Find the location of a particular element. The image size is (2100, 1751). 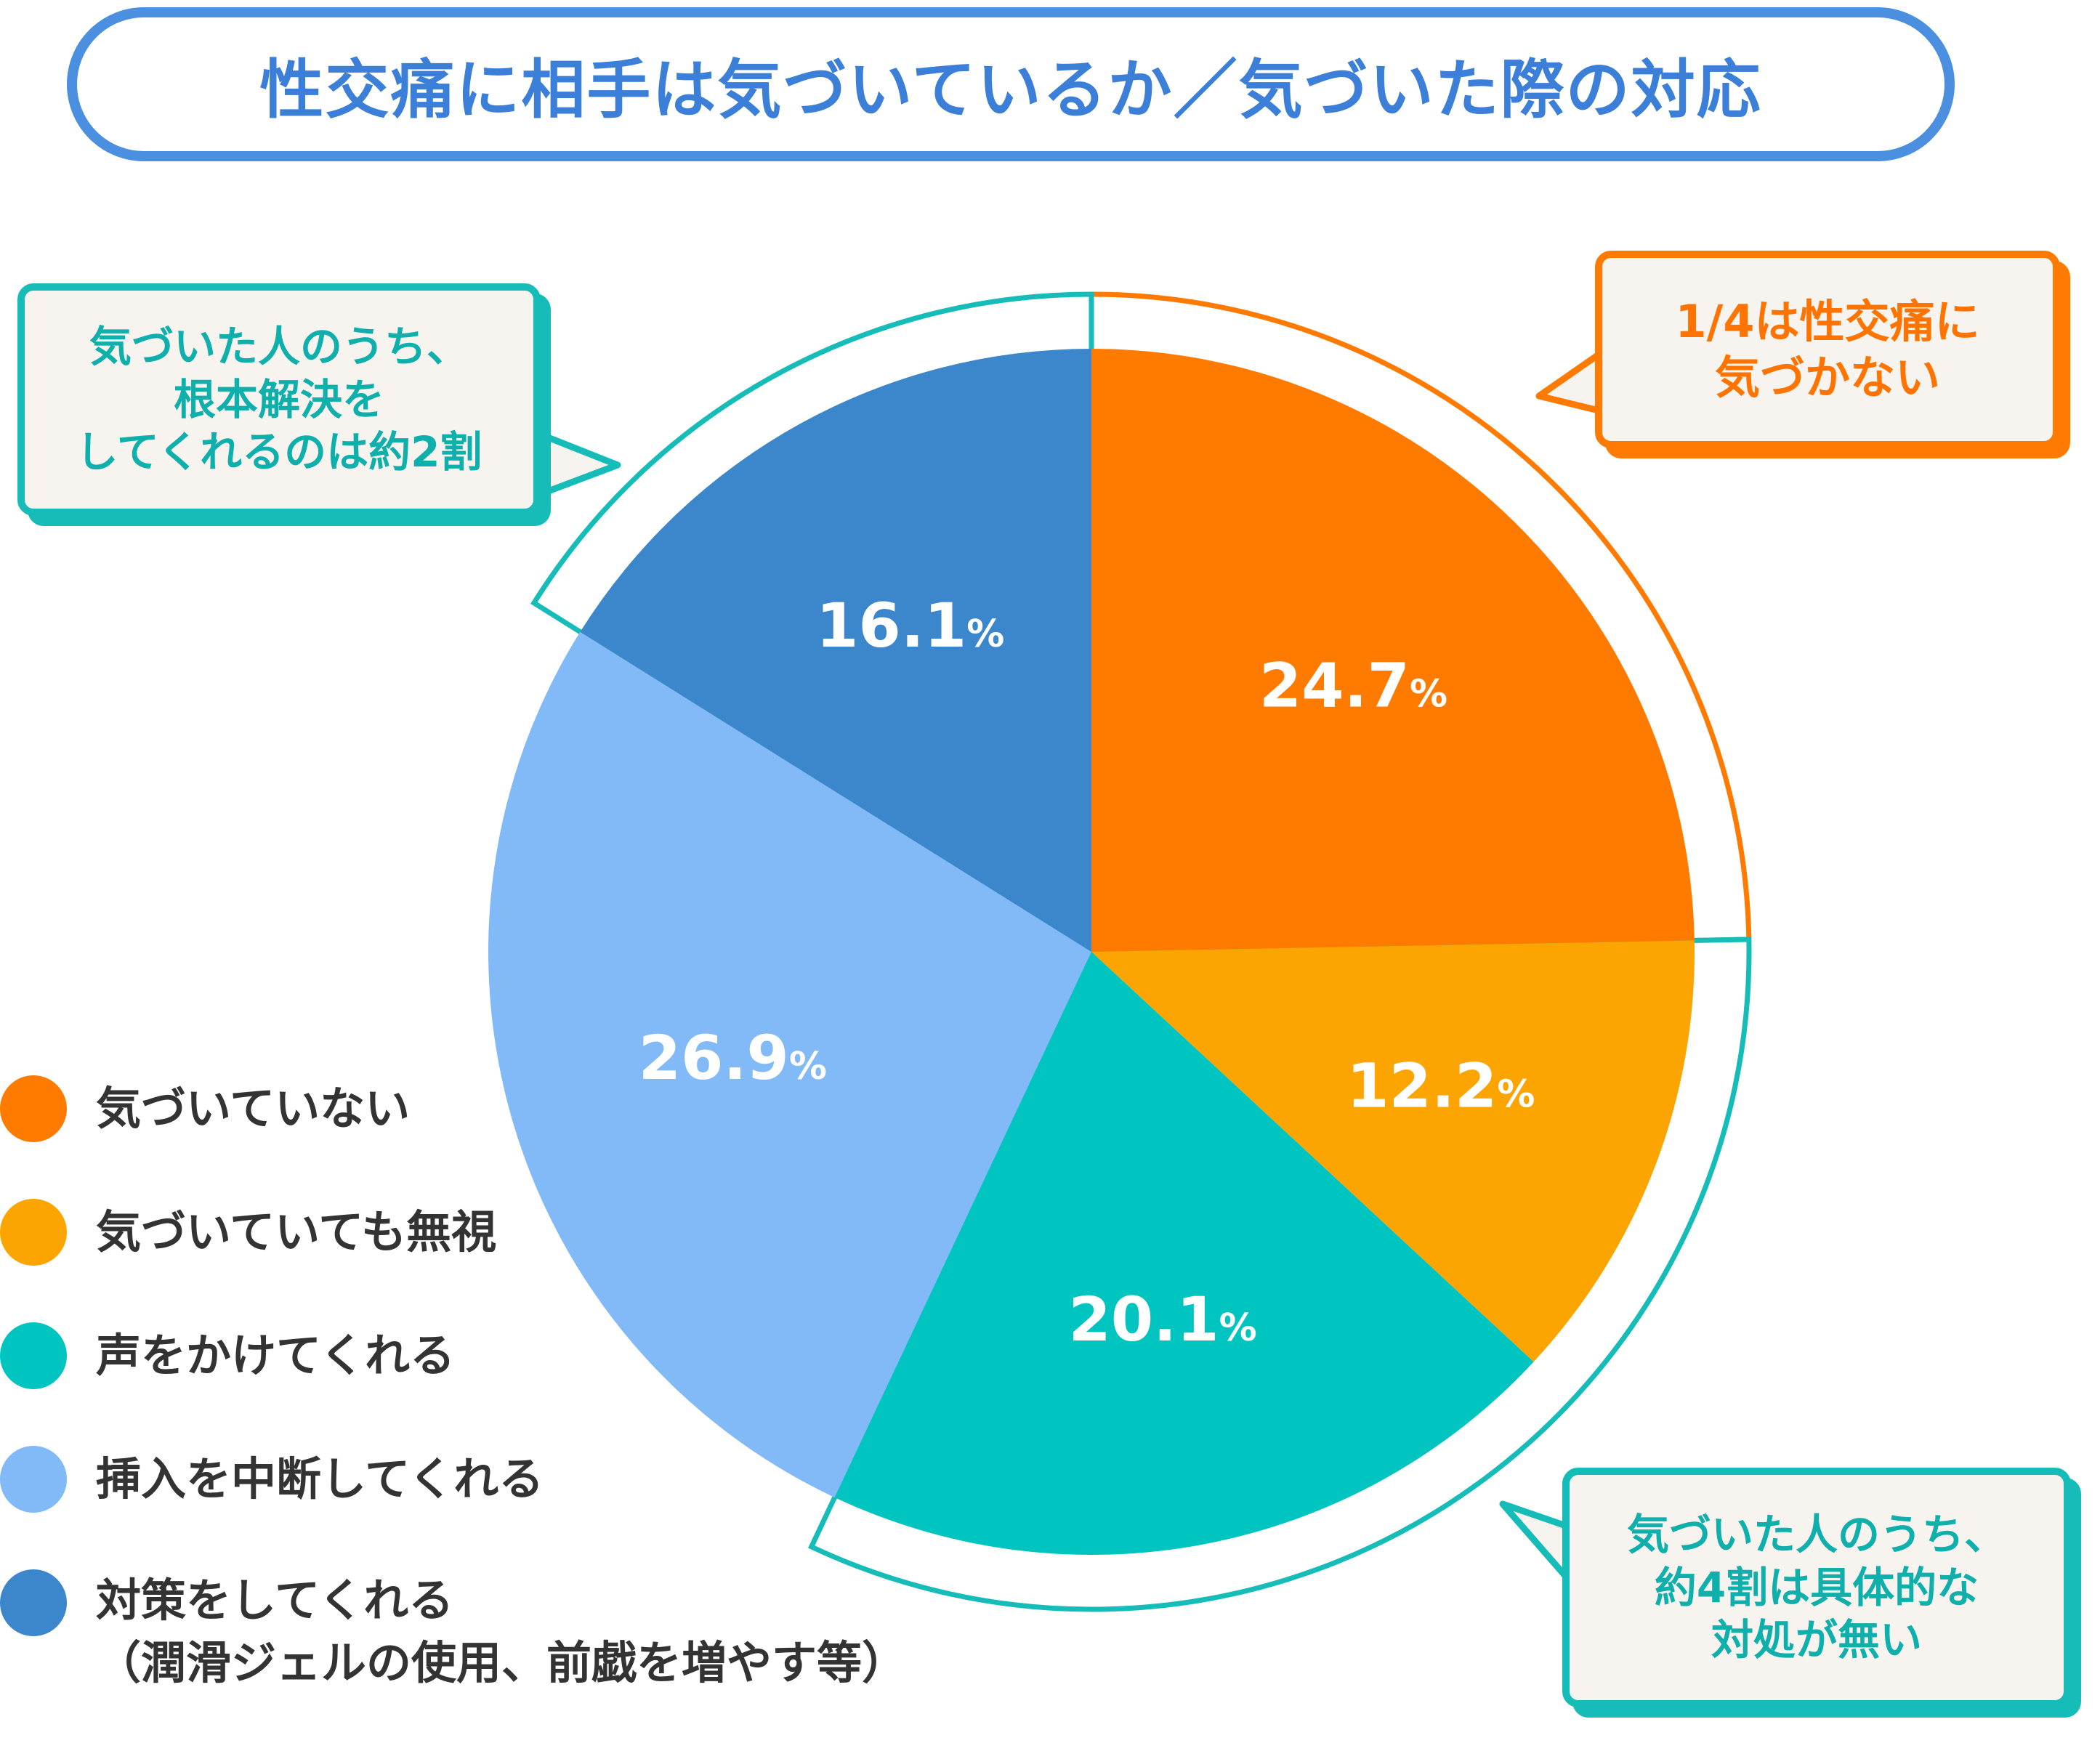

legend-label: 声をかけてくれる is located at coordinates (276, 1355).